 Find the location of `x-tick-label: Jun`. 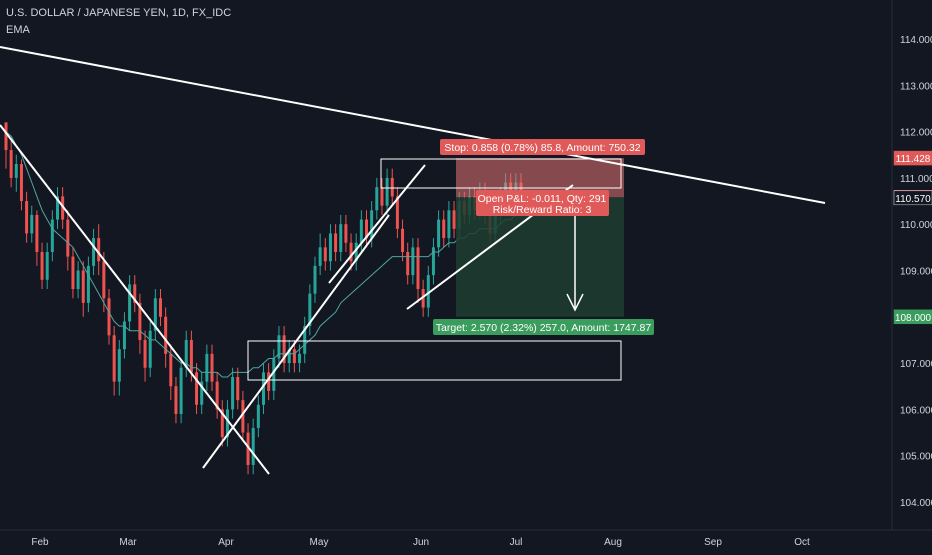

x-tick-label: Jun is located at coordinates (421, 542).